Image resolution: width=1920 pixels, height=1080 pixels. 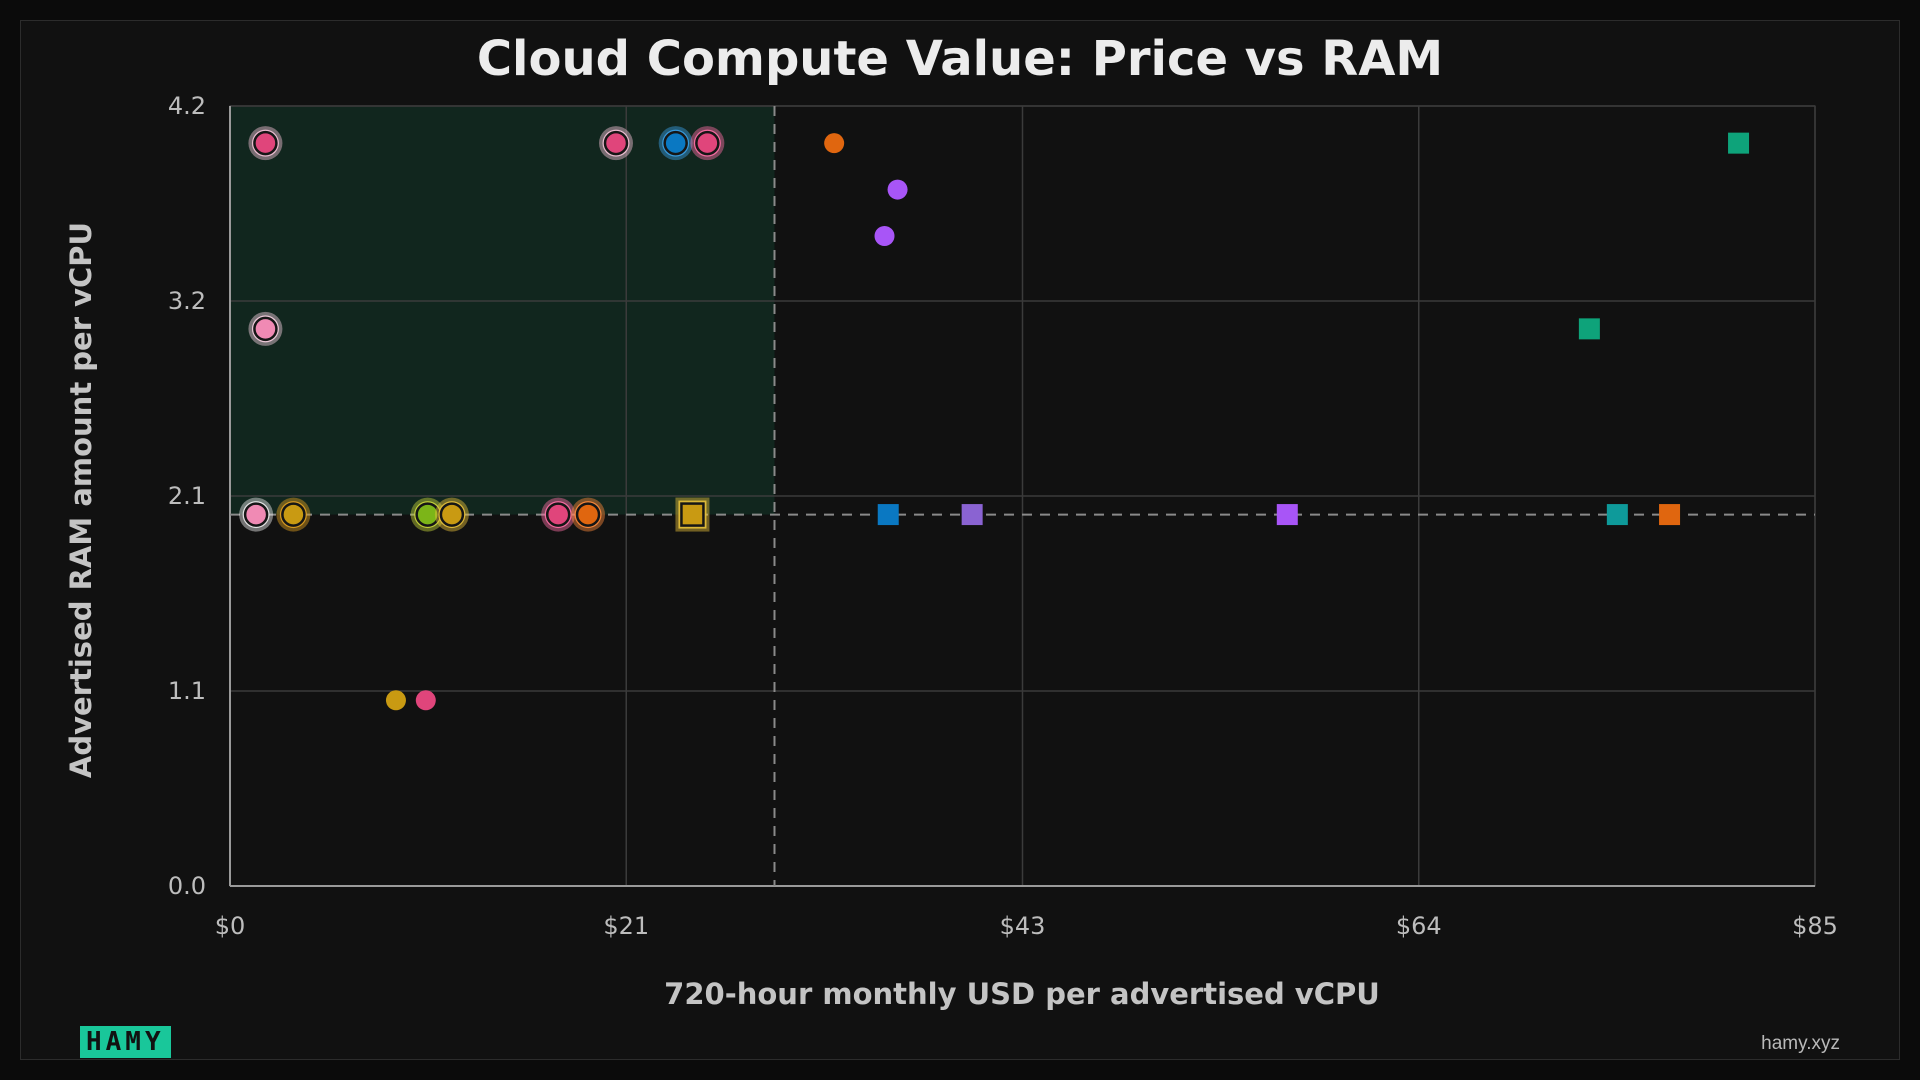 I want to click on y-tick-label: 3.2, so click(x=187, y=301).